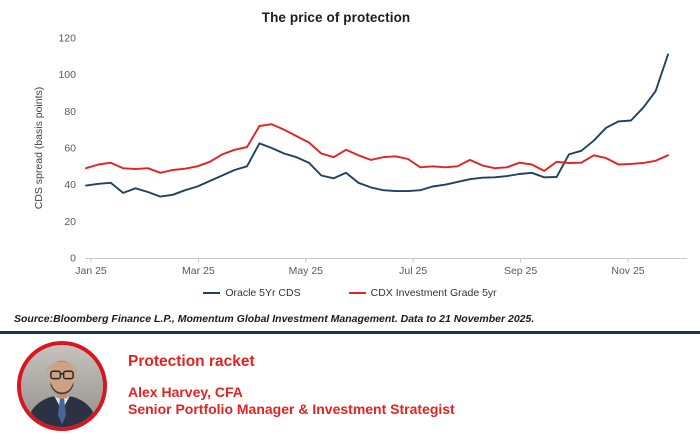 This screenshot has height=435, width=700. I want to click on face, so click(62, 376).